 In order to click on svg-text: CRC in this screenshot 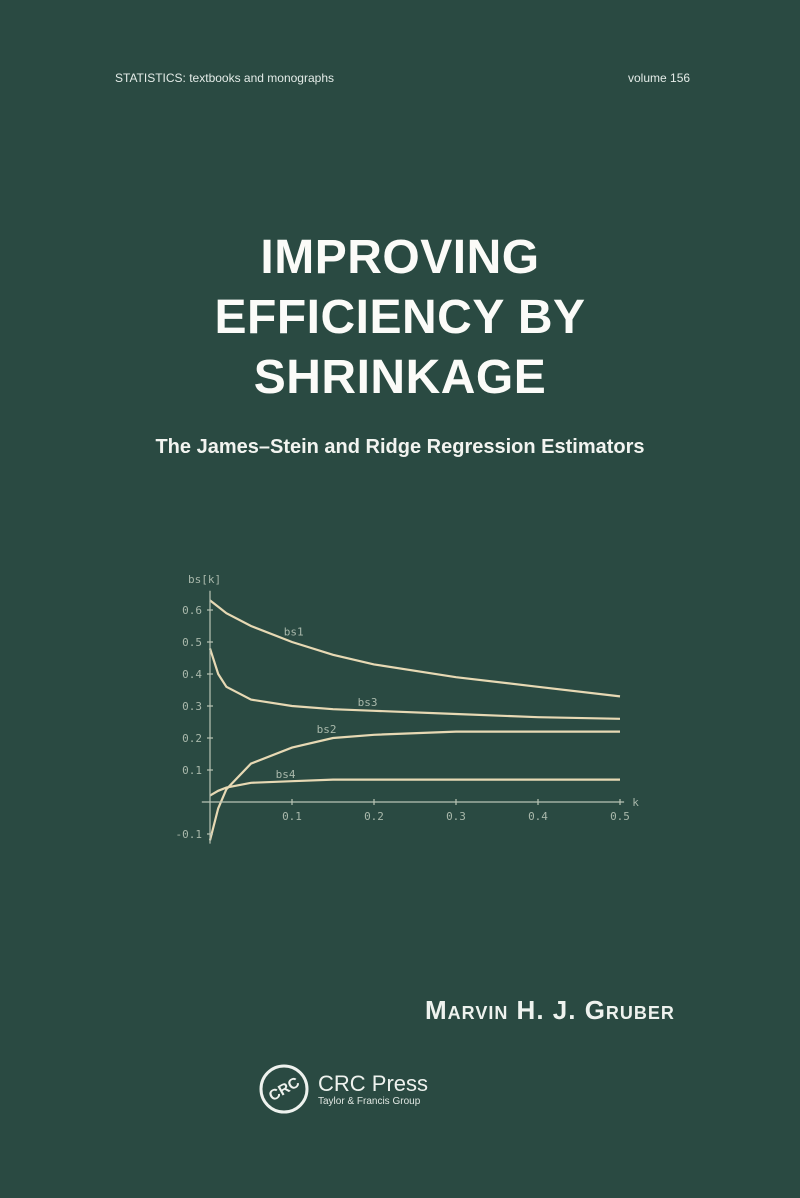, I will do `click(284, 1089)`.